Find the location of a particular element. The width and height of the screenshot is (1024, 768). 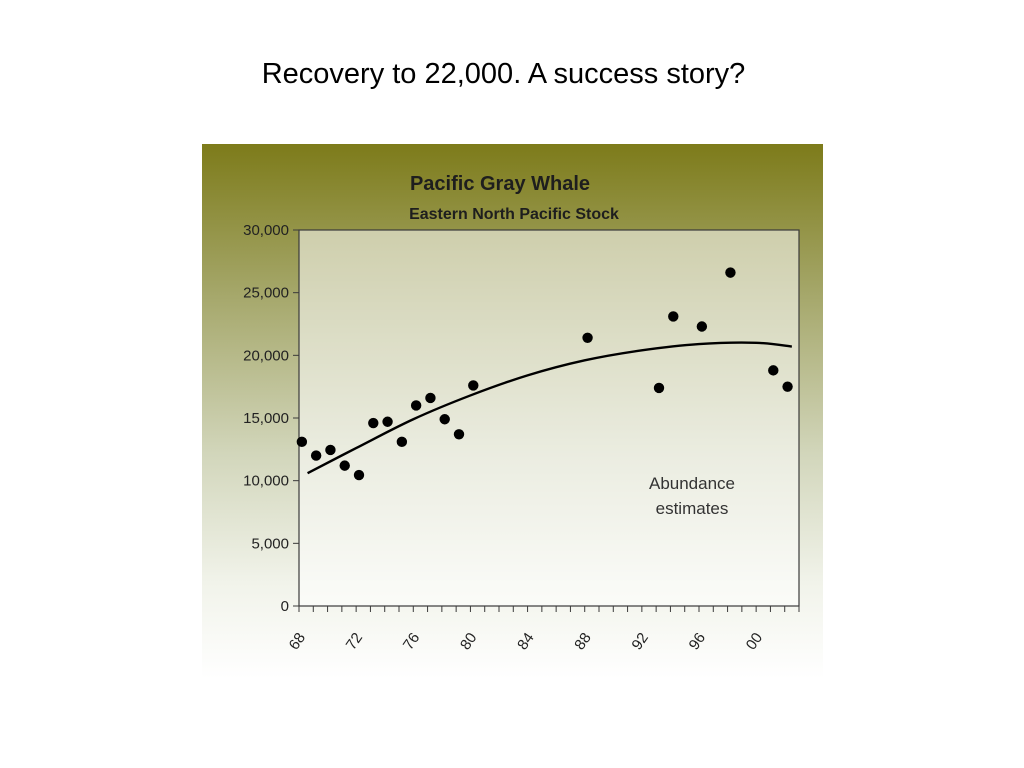

trend-curve is located at coordinates (549, 408).